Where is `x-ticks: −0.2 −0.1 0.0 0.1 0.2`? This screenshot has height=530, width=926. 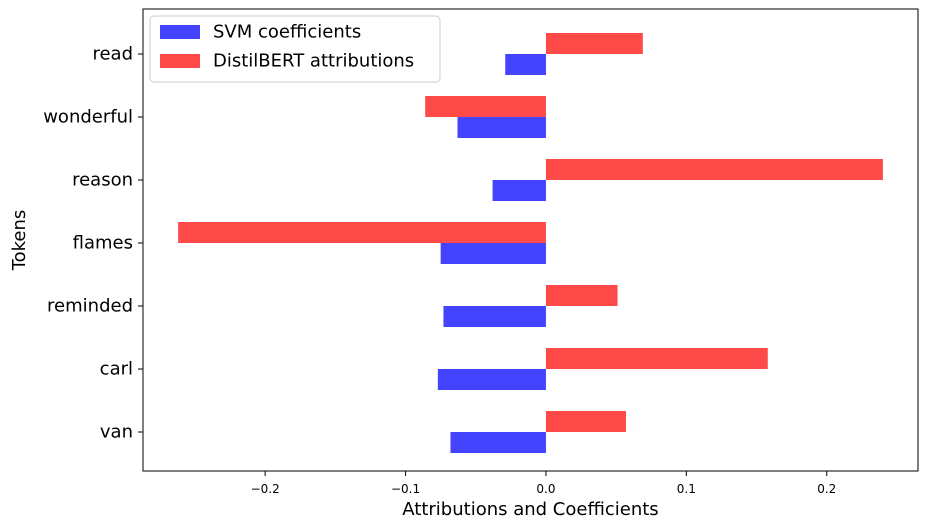
x-ticks: −0.2 −0.1 0.0 0.1 0.2 is located at coordinates (543, 483).